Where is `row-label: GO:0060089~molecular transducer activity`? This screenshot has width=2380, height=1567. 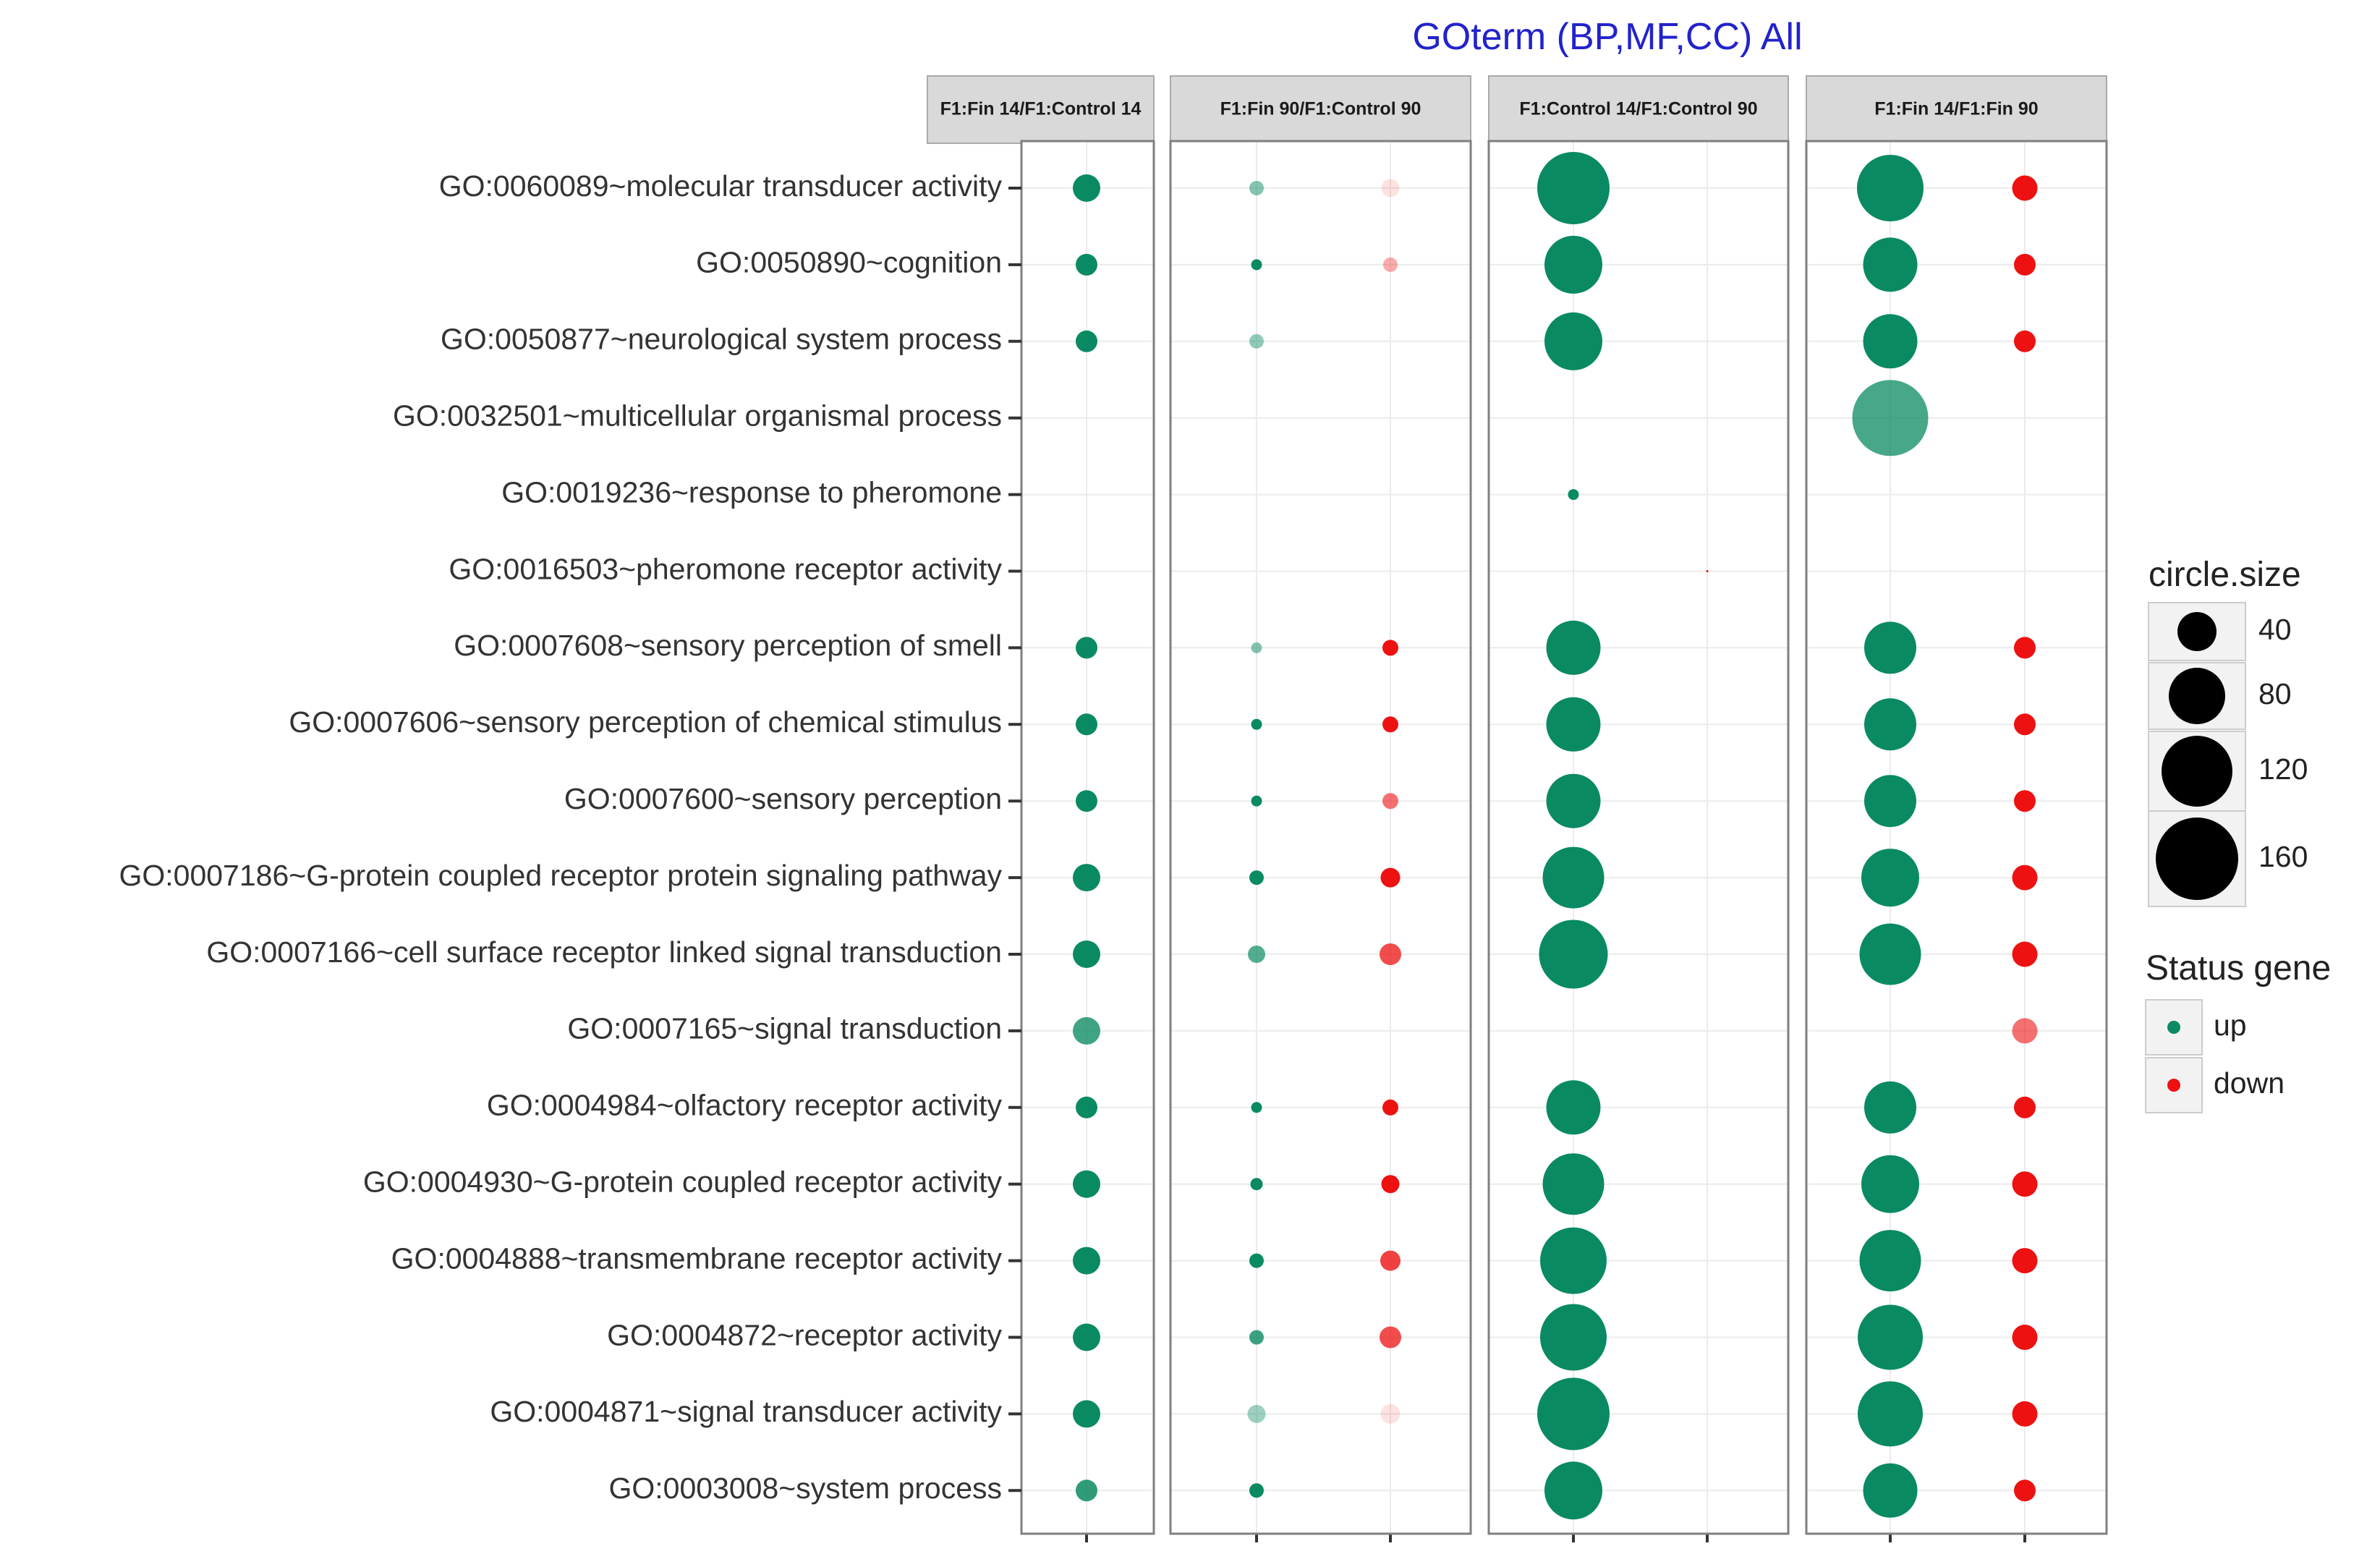
row-label: GO:0060089~molecular transducer activity is located at coordinates (721, 186).